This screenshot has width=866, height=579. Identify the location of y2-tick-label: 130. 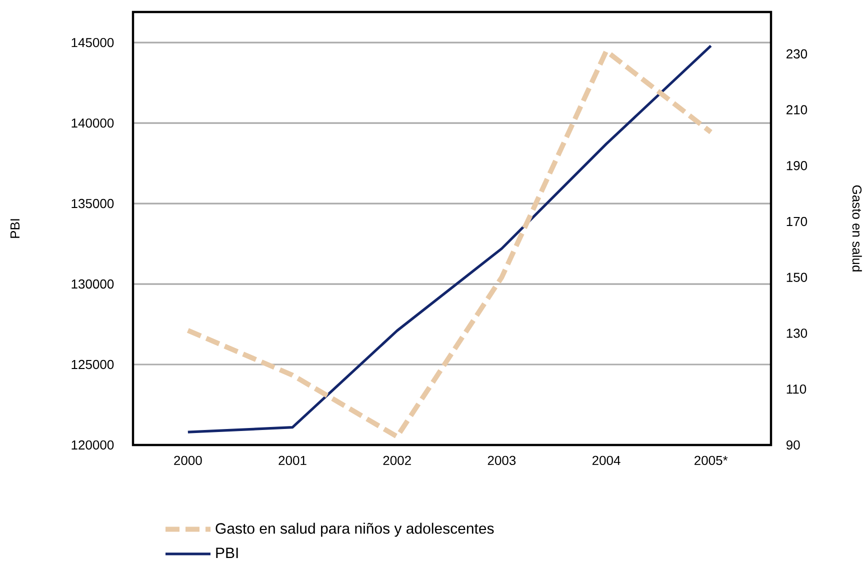
(797, 333).